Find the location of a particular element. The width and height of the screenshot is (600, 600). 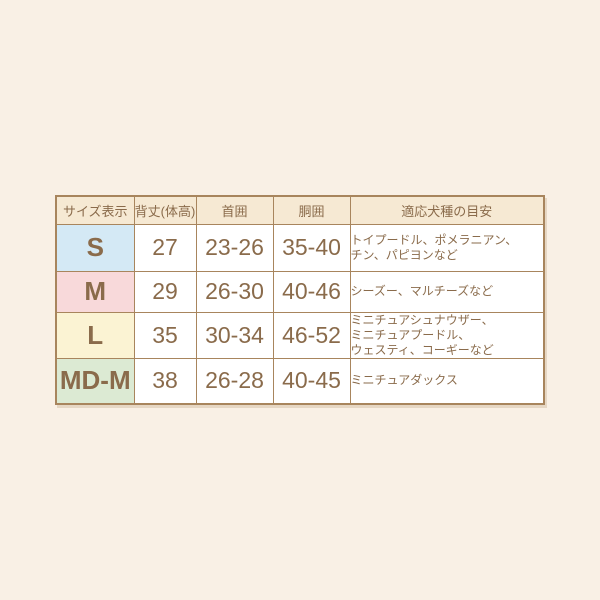

neck-girth-cell: 23-26 is located at coordinates (234, 247).